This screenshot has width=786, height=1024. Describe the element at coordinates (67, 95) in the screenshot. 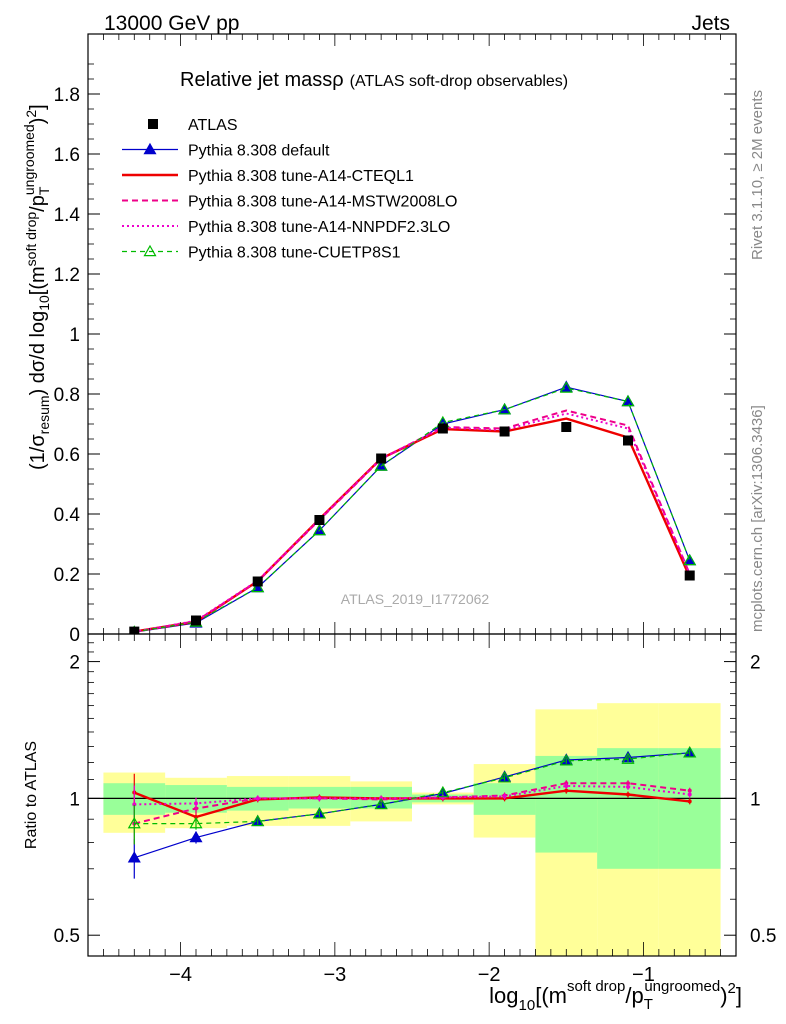

I see `main-ytick-label: 1.8` at that location.